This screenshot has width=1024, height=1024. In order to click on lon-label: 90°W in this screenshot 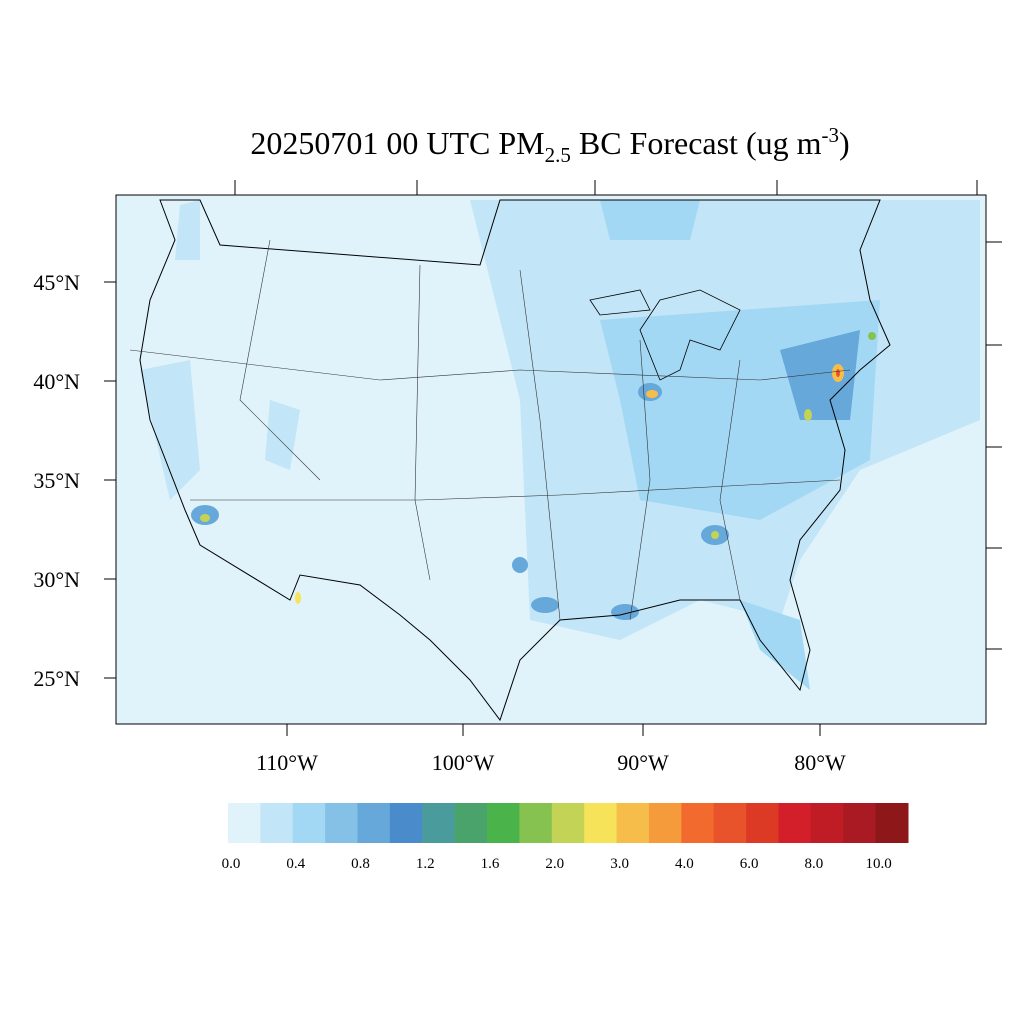, I will do `click(643, 762)`.